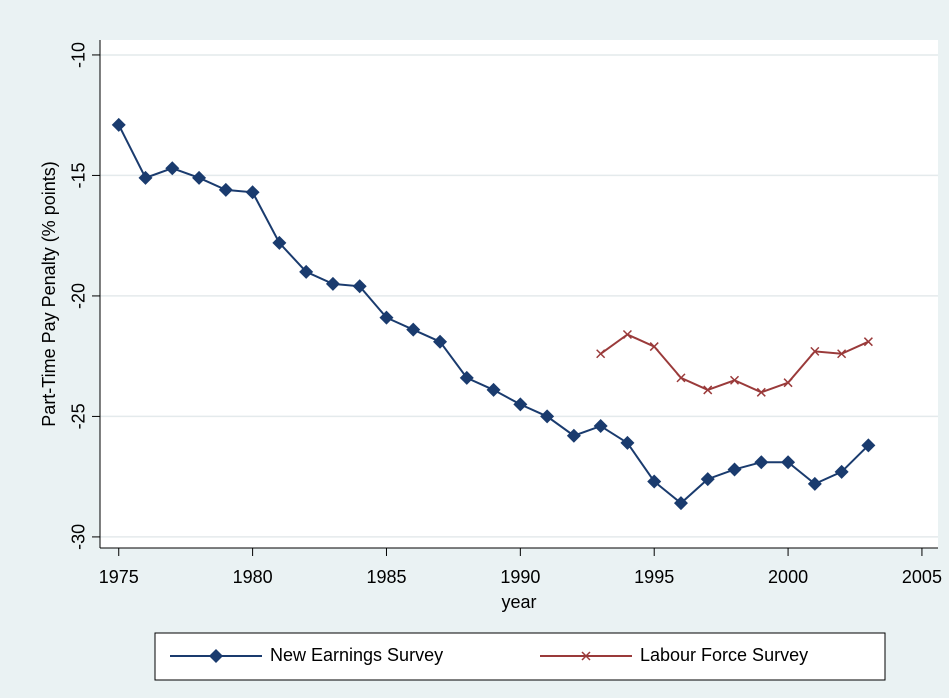  I want to click on x-tick-label: 1990, so click(520, 577).